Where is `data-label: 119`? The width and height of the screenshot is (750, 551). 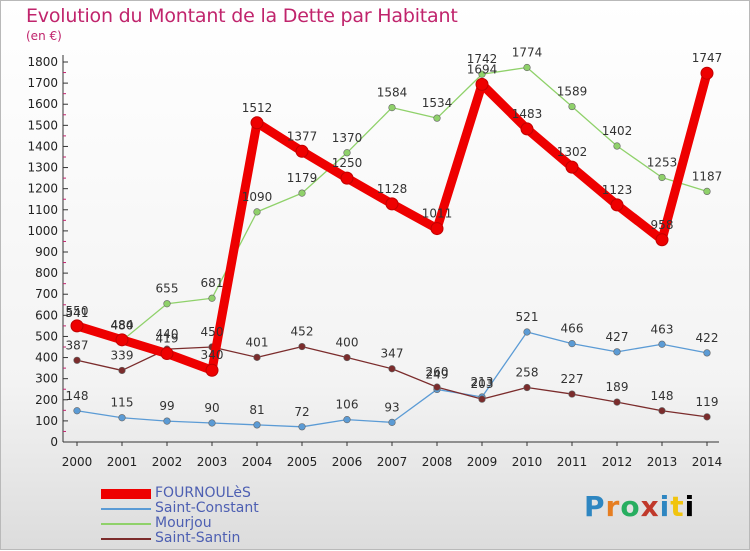
data-label: 119 is located at coordinates (707, 402).